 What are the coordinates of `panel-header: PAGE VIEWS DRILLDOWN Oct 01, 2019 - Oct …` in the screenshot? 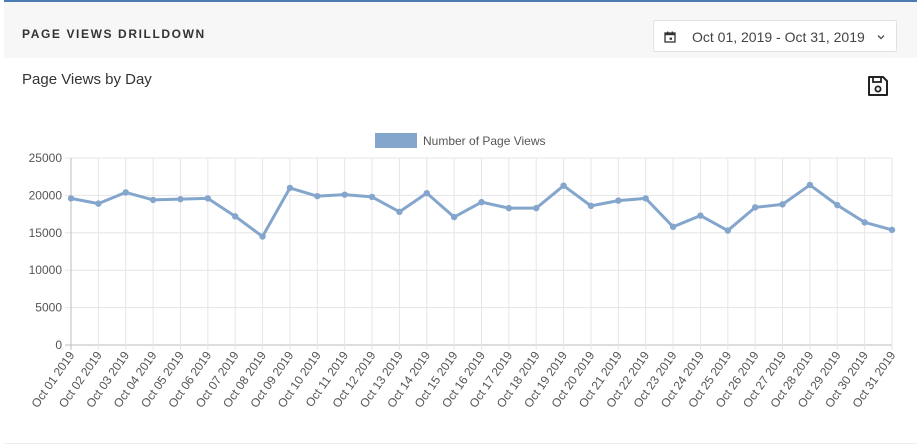 It's located at (460, 30).